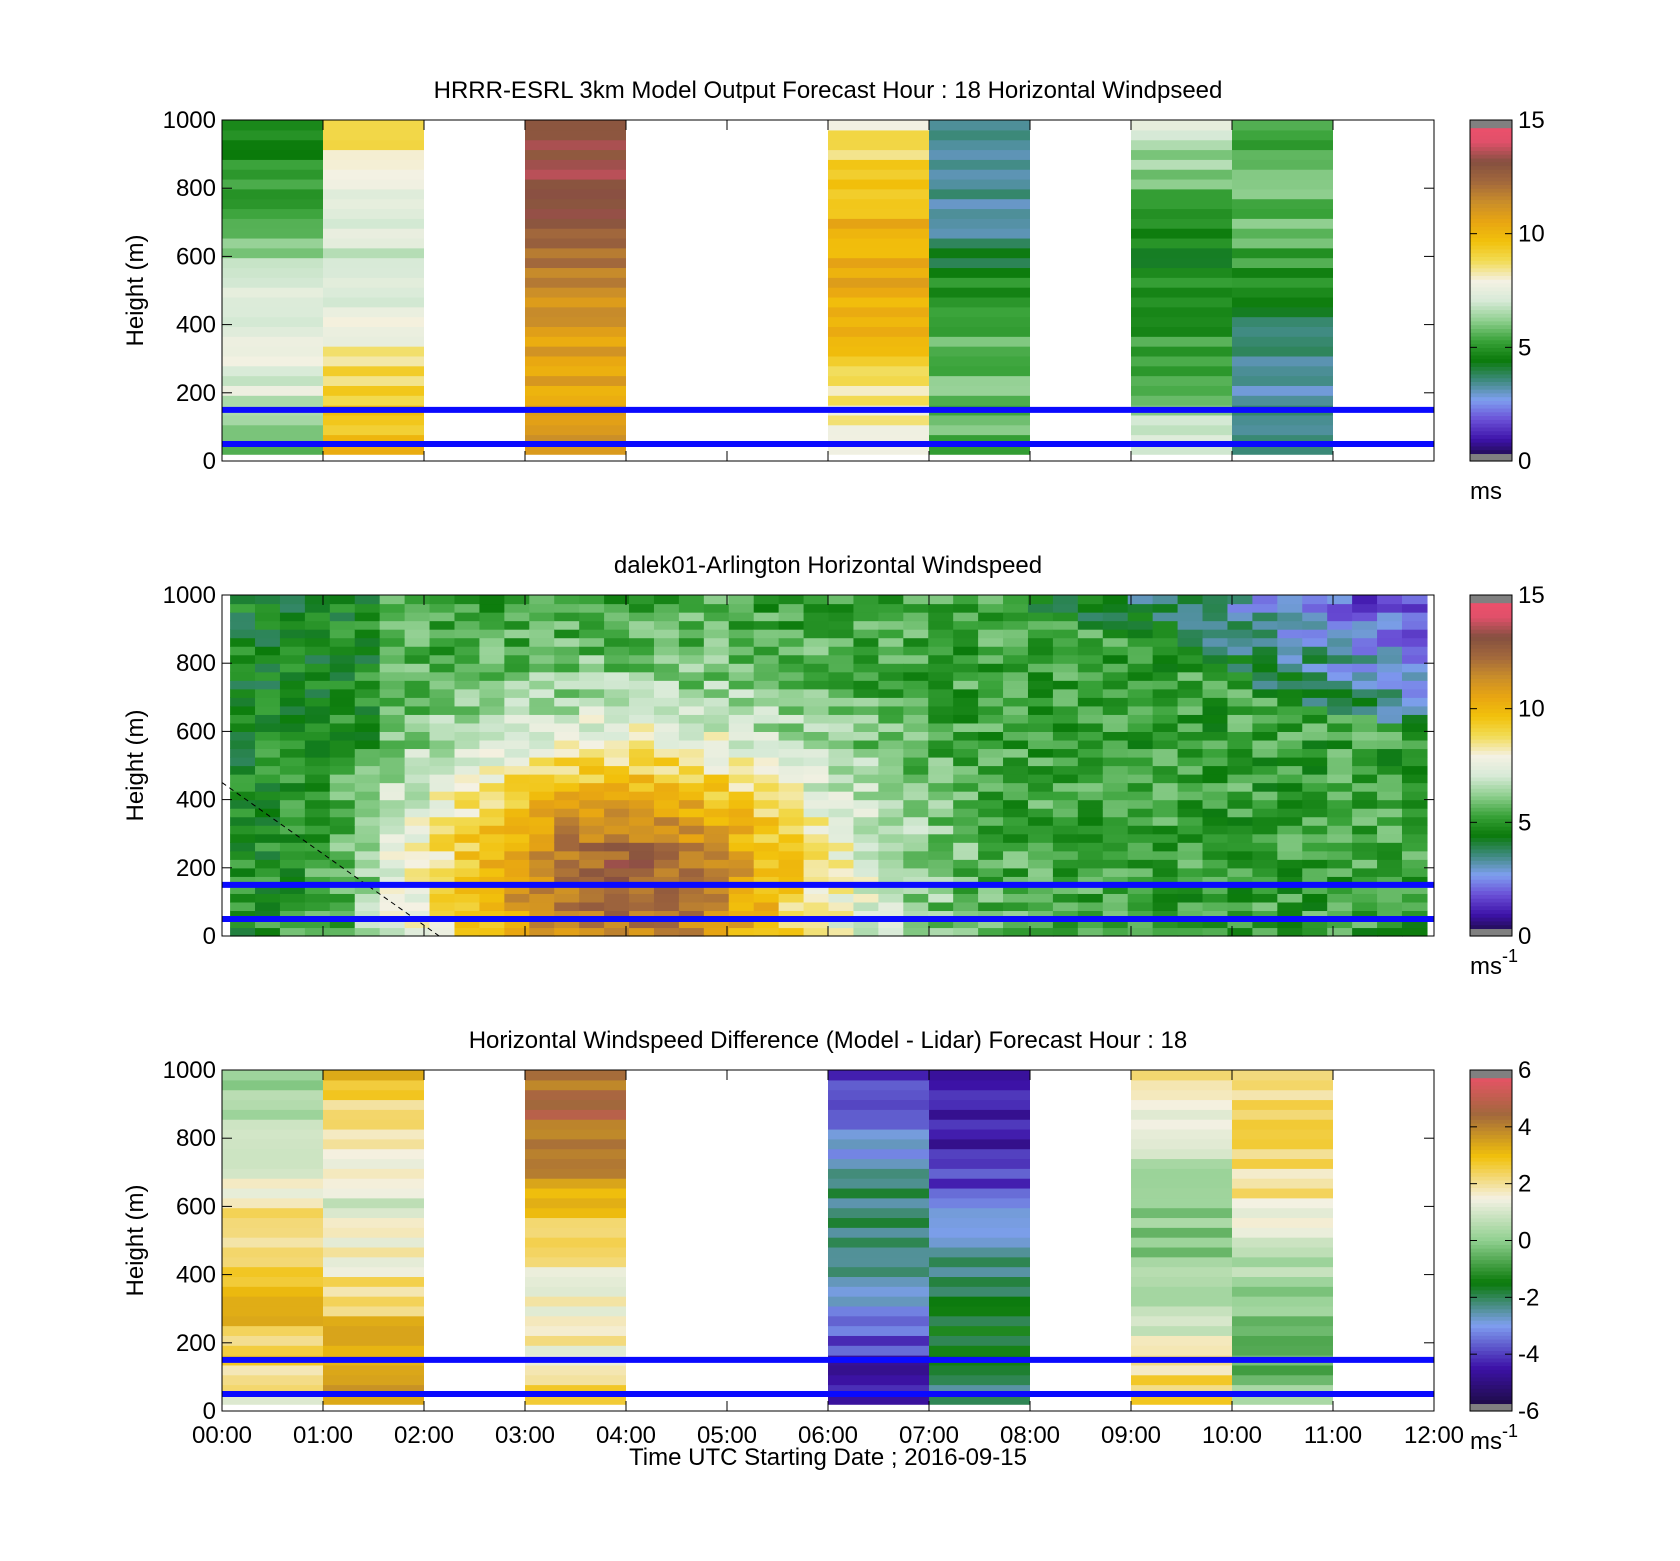 This screenshot has height=1561, width=1680. What do you see at coordinates (575, 287) in the screenshot?
I see `heatmap-column` at bounding box center [575, 287].